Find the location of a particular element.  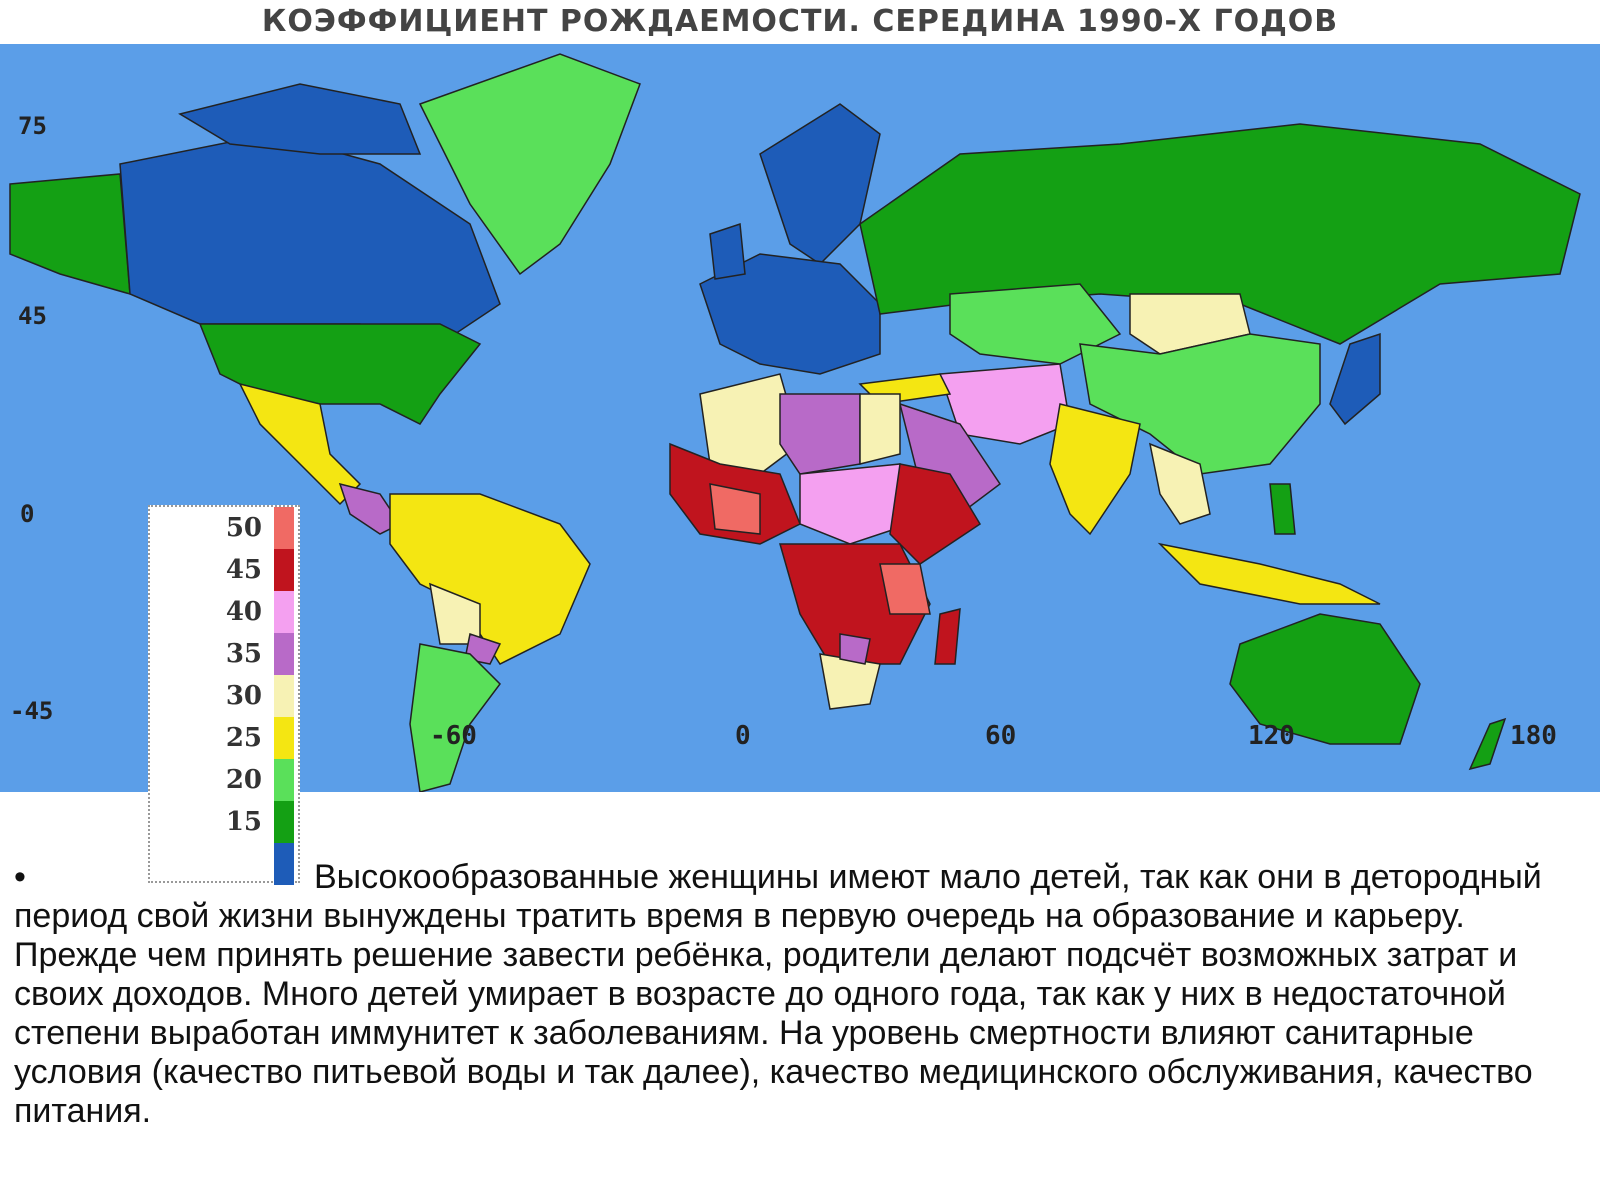

legend-row: 50 is located at coordinates (225, 528).